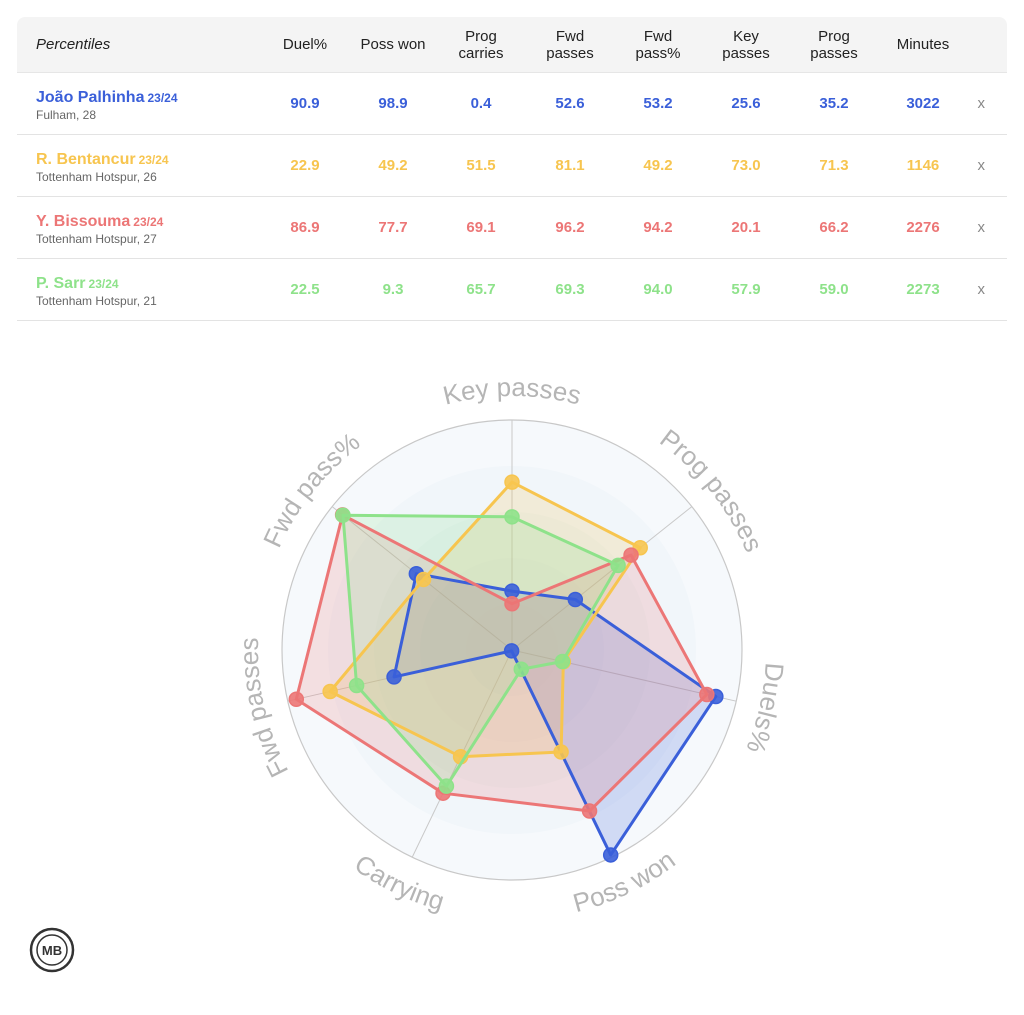 This screenshot has height=1015, width=1024. I want to click on player-info: P. Sarr 23/24 Tottenham Hotspur, 21, so click(96, 291).